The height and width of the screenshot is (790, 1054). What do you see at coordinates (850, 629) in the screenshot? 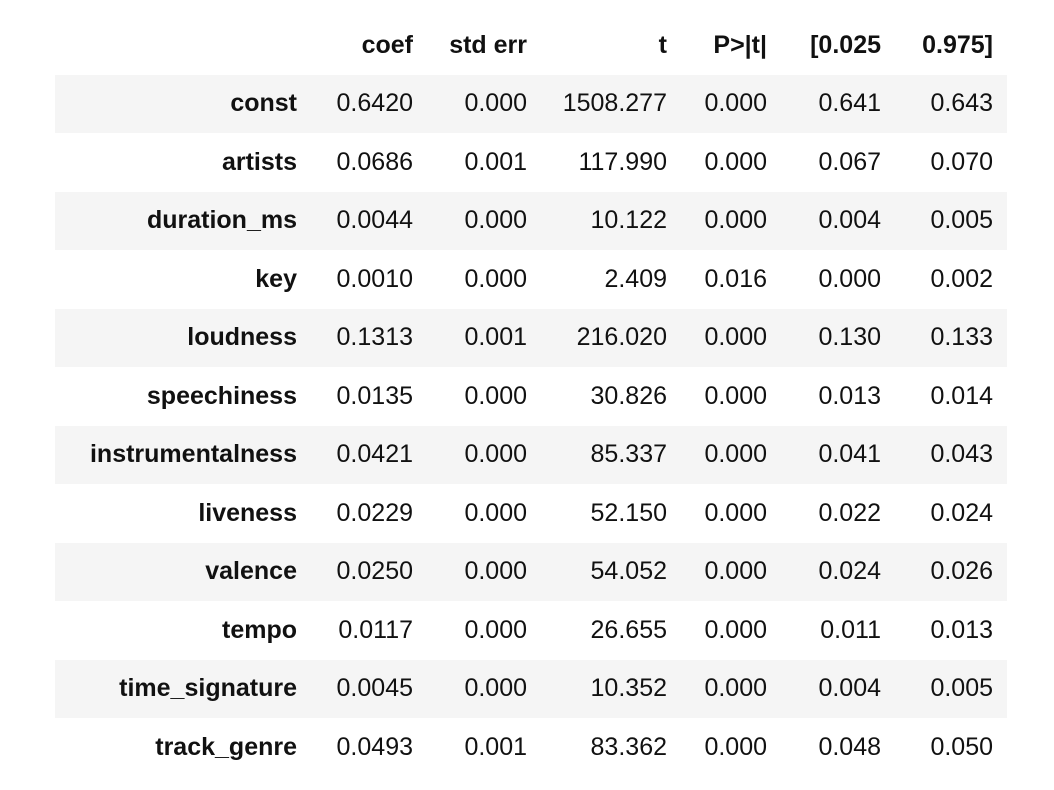
I see `cell-ci-lower: 0.011` at bounding box center [850, 629].